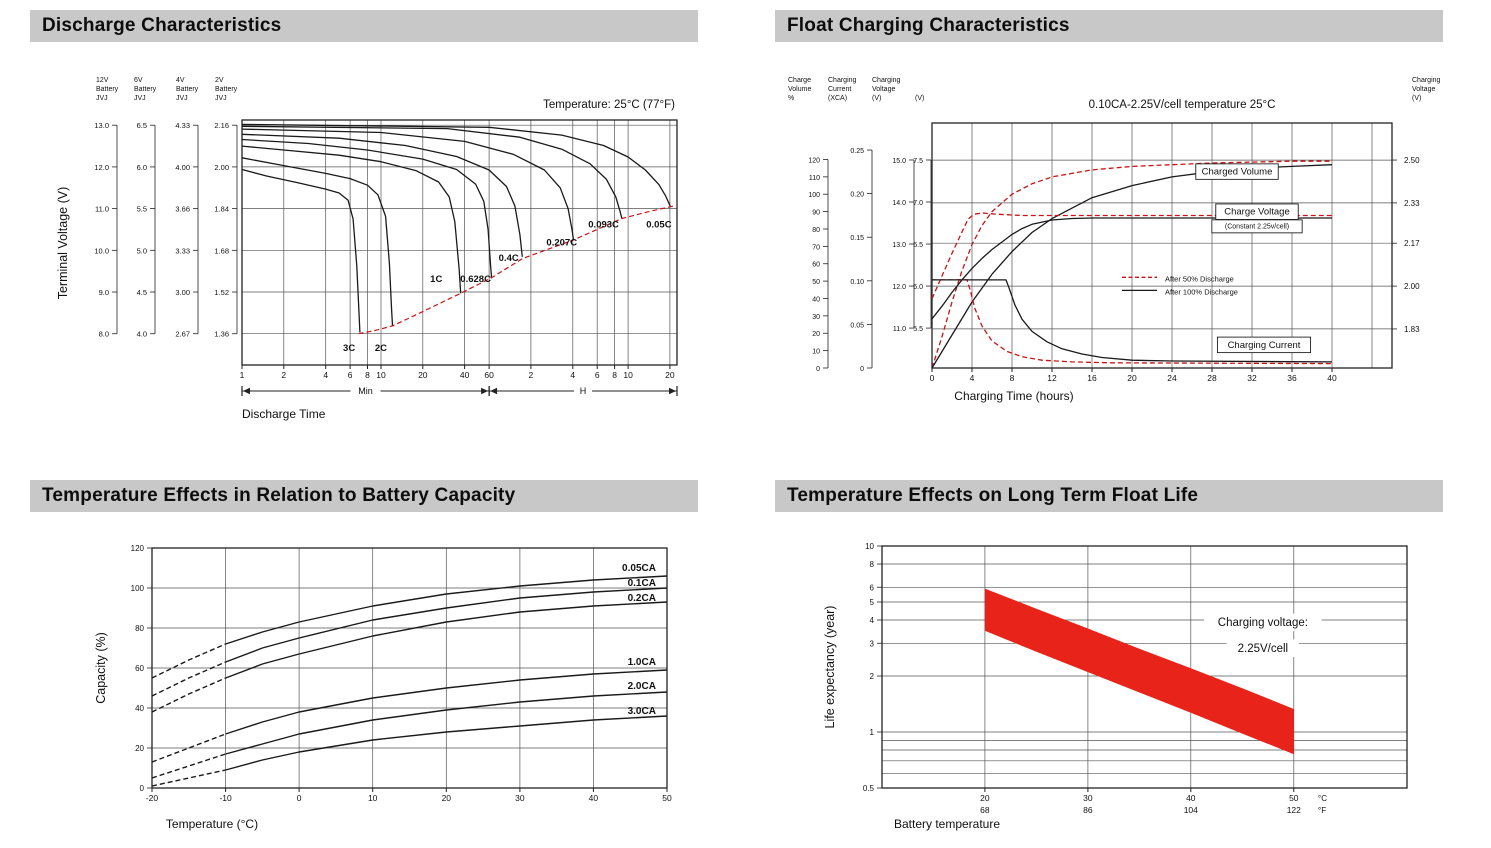 This screenshot has height=848, width=1491. I want to click on svg-text: After 50% Discharge, so click(1199, 279).